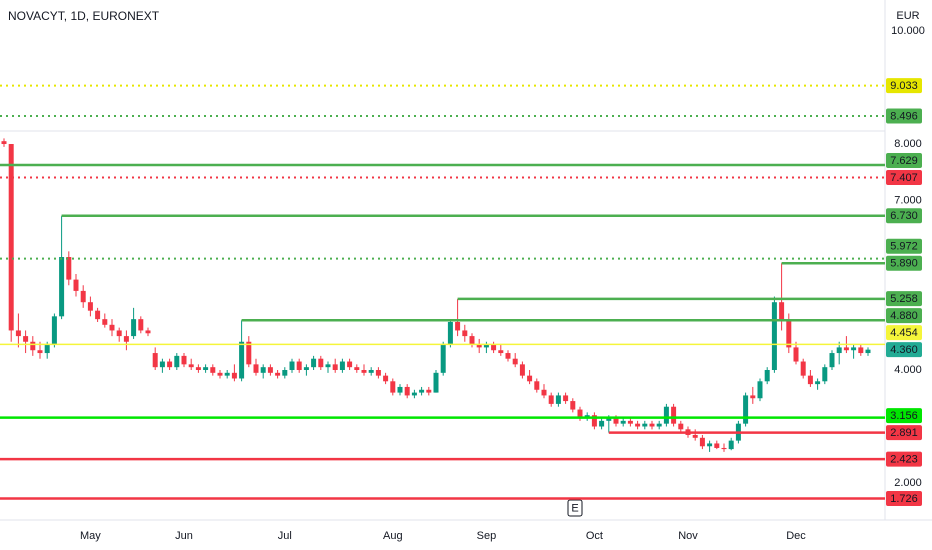 The width and height of the screenshot is (932, 550). What do you see at coordinates (393, 536) in the screenshot?
I see `x-tick-label: Aug` at bounding box center [393, 536].